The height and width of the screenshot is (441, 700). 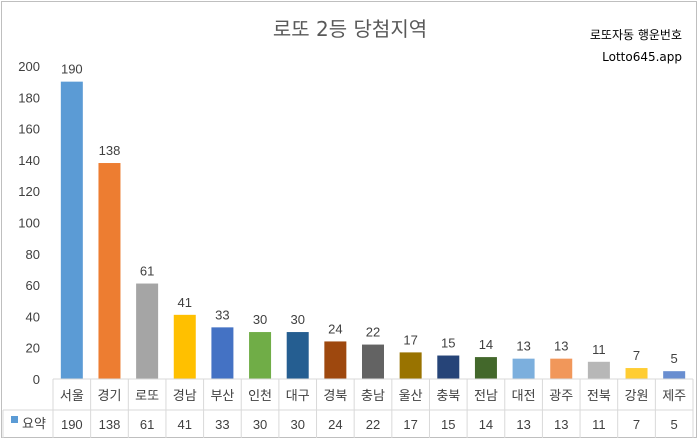 I want to click on y-axis: 0 20 40 60 80 100 120 140 160 180 200, so click(x=29, y=223).